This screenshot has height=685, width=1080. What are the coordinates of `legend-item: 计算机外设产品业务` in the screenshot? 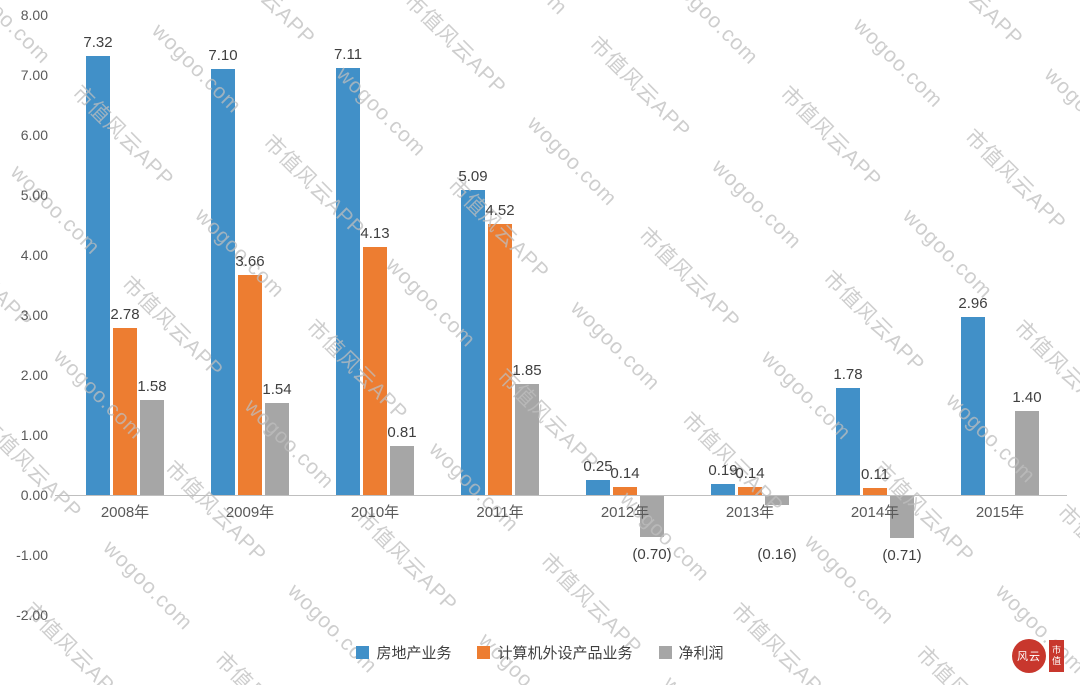 It's located at (555, 652).